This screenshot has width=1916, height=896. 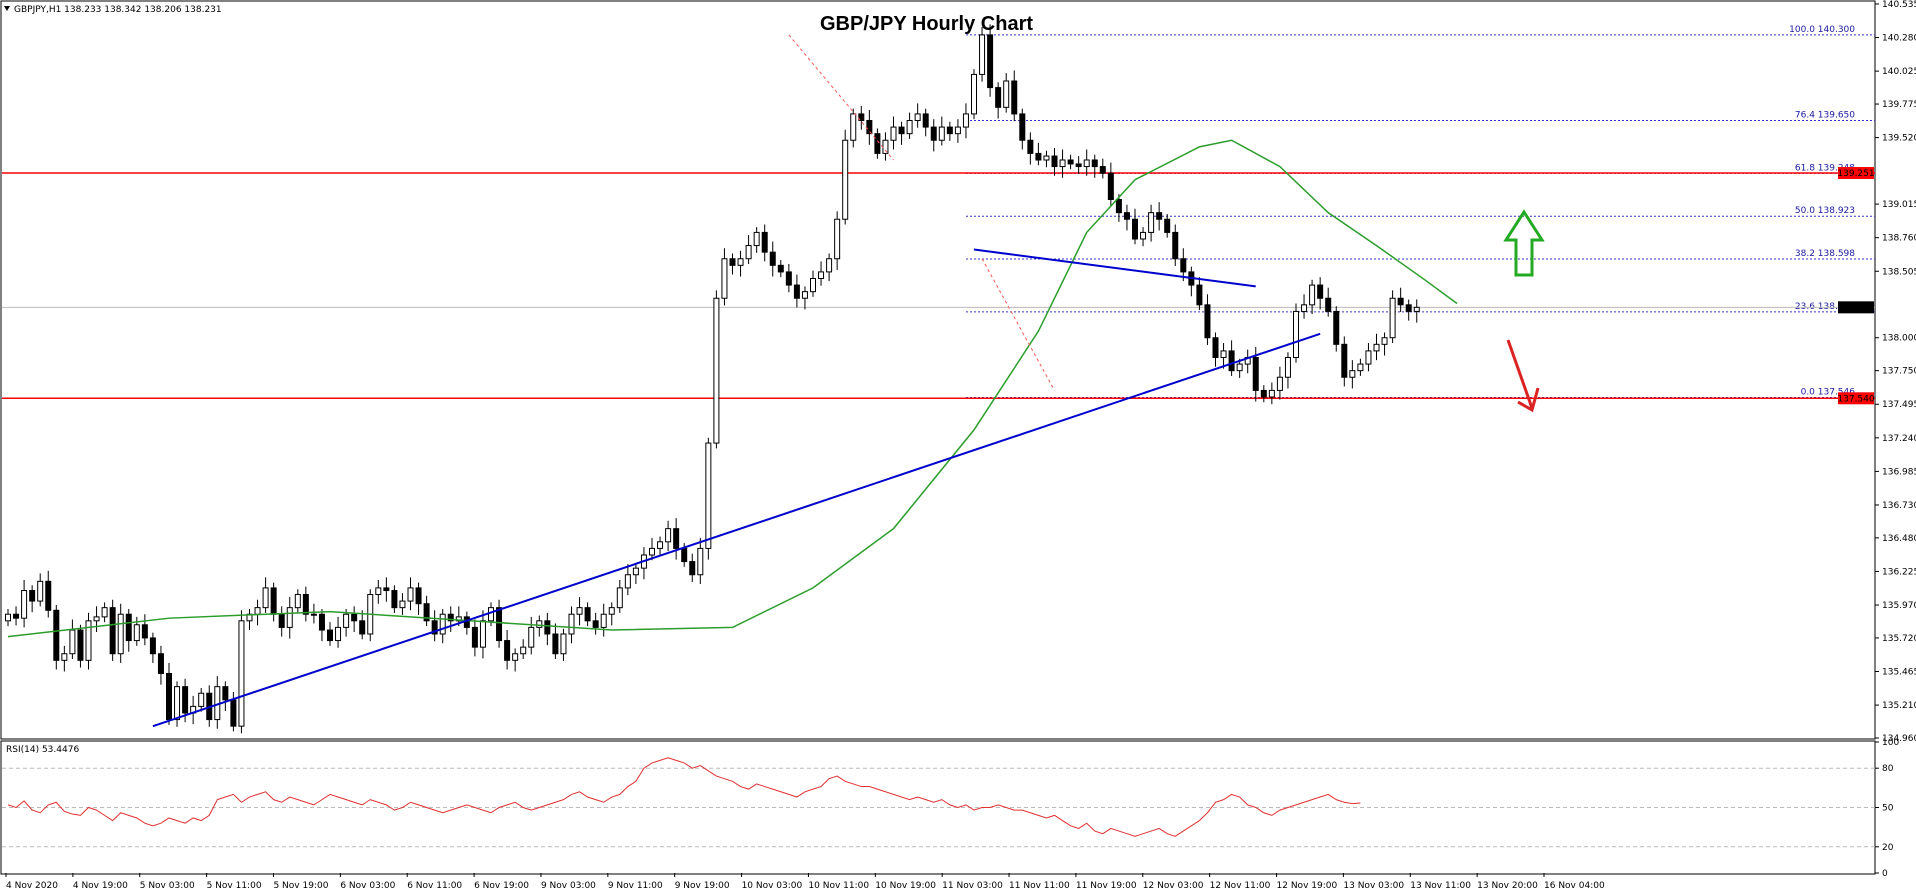 What do you see at coordinates (1899, 205) in the screenshot?
I see `y-tick-label: 139.015` at bounding box center [1899, 205].